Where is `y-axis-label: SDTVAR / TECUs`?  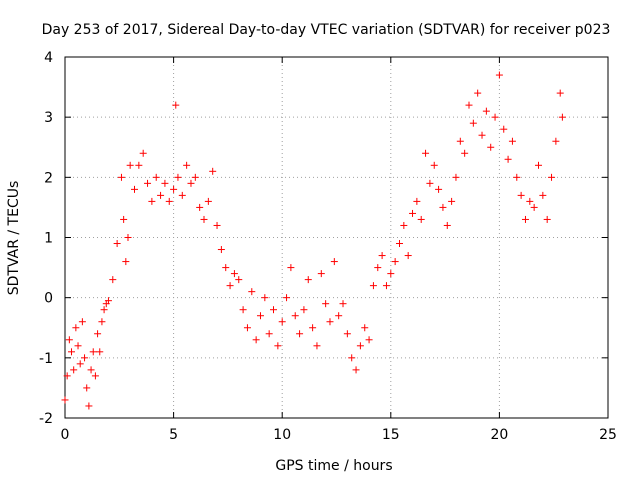
y-axis-label: SDTVAR / TECUs is located at coordinates (14, 238).